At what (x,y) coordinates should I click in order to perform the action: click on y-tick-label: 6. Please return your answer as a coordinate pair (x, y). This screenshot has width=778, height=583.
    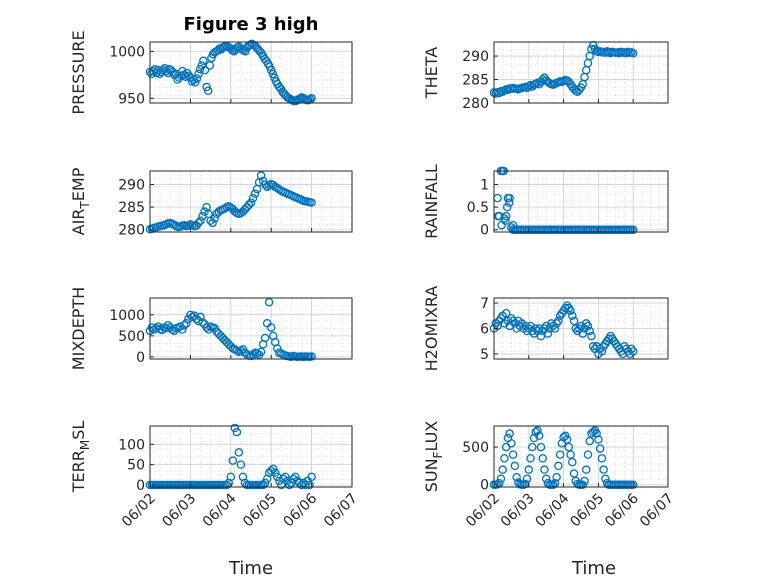
    Looking at the image, I should click on (484, 330).